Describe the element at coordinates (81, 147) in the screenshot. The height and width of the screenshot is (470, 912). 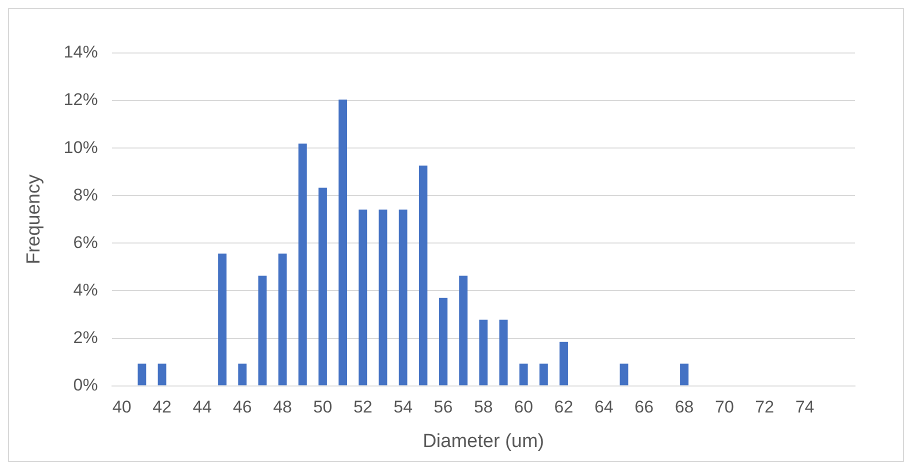
I see `y-tick-label: 10%` at that location.